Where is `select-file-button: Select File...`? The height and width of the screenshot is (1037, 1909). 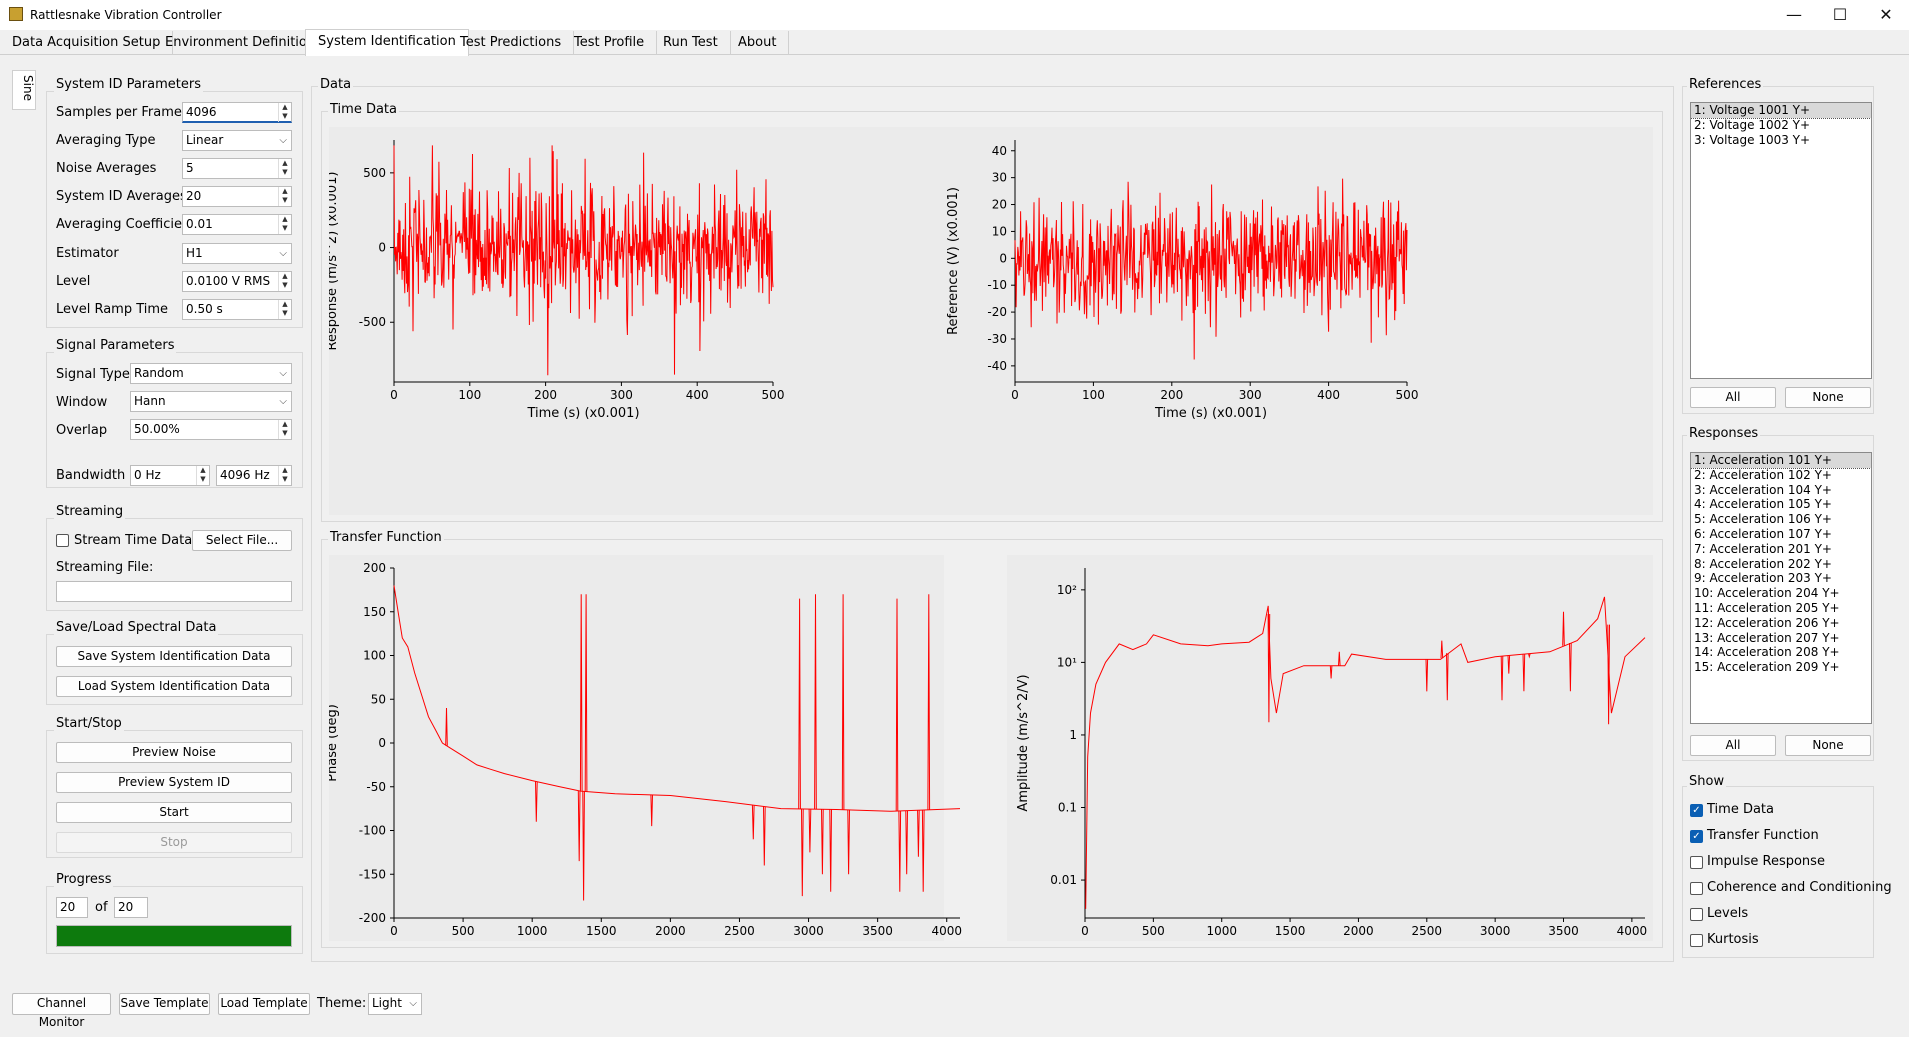
select-file-button: Select File... is located at coordinates (242, 540).